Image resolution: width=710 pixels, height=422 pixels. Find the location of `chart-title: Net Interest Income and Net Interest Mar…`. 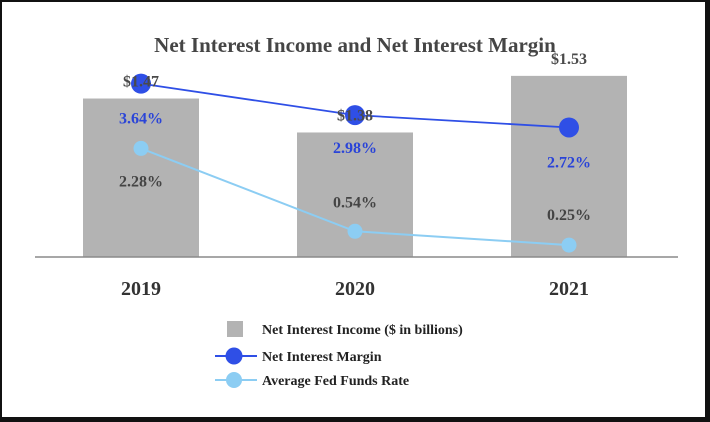

chart-title: Net Interest Income and Net Interest Mar… is located at coordinates (355, 45).